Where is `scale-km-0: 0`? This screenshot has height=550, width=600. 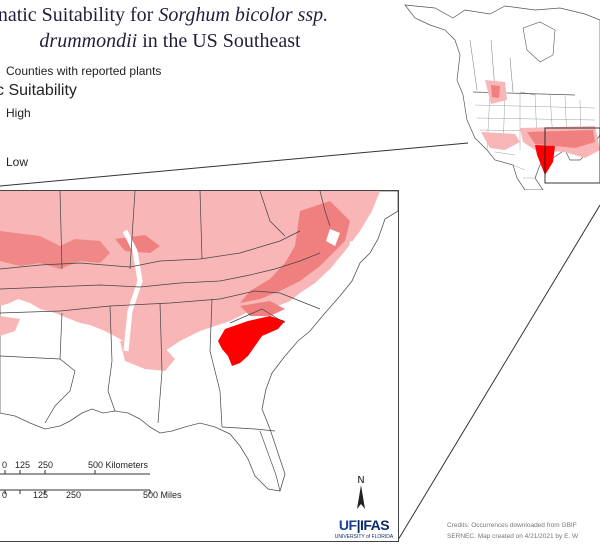 scale-km-0: 0 is located at coordinates (5, 465).